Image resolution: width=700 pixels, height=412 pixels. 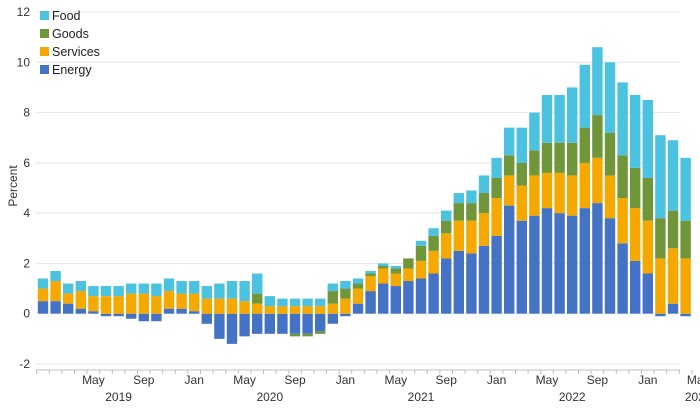 What do you see at coordinates (572, 397) in the screenshot?
I see `x-year-label: 2022` at bounding box center [572, 397].